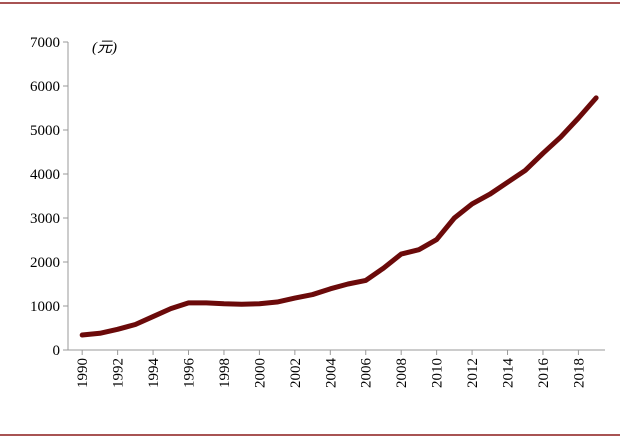 This screenshot has height=439, width=620. Describe the element at coordinates (509, 373) in the screenshot. I see `x-tick-label: 2014` at that location.